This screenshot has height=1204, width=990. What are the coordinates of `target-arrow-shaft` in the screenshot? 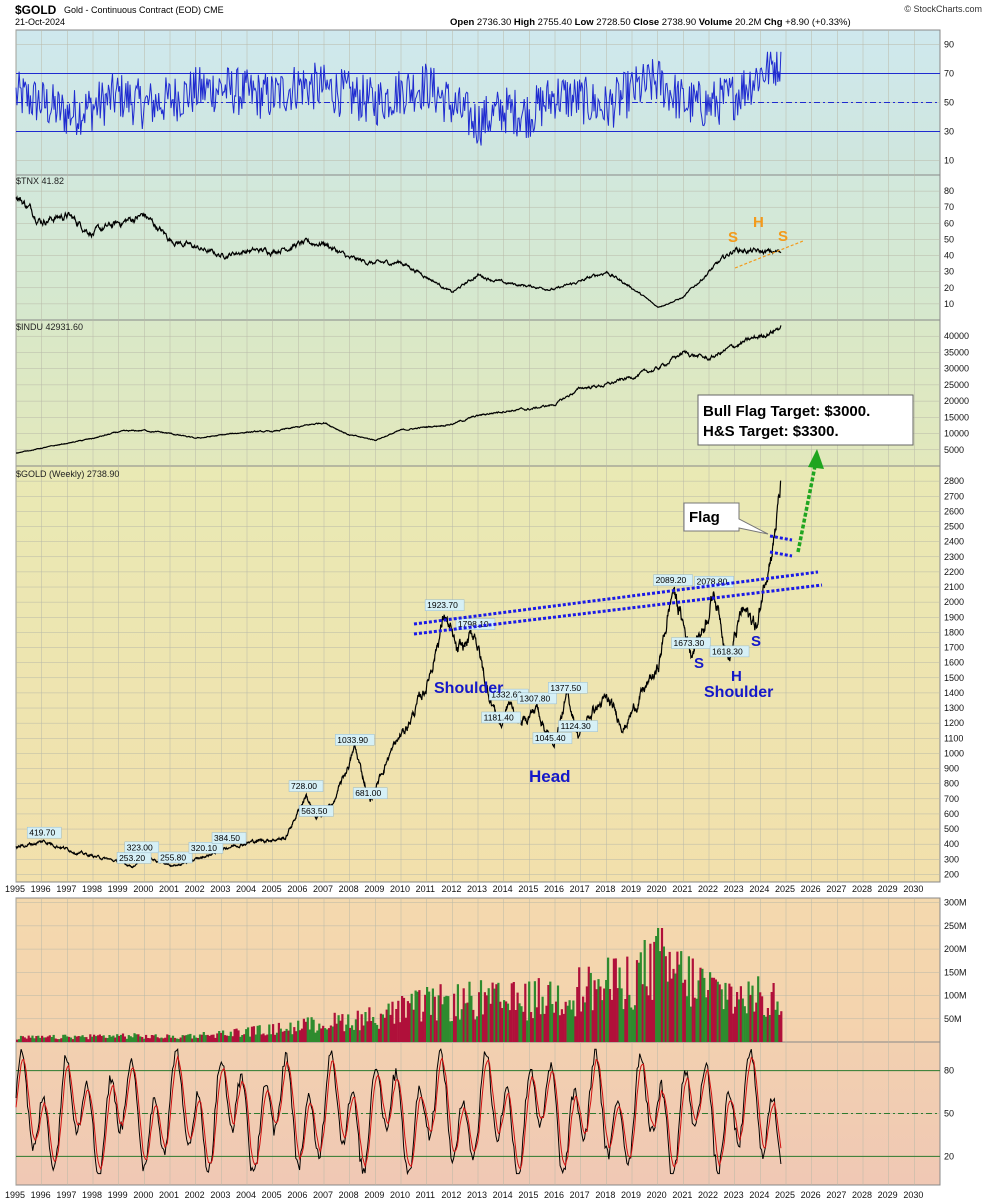 It's located at (806, 509).